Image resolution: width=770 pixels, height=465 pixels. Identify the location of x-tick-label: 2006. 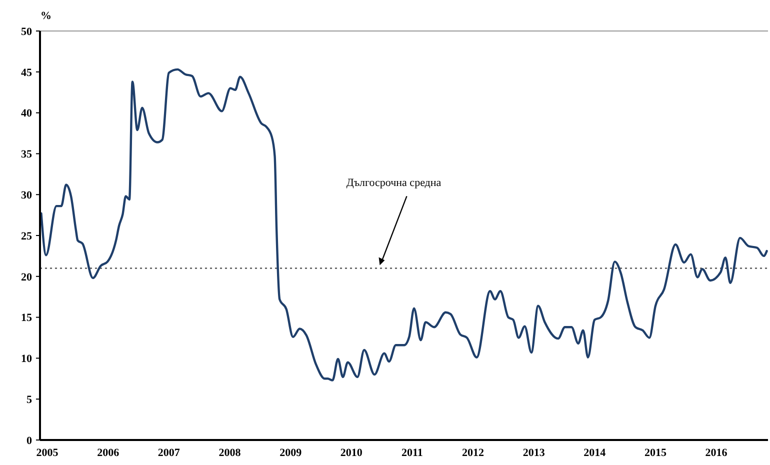
(108, 453).